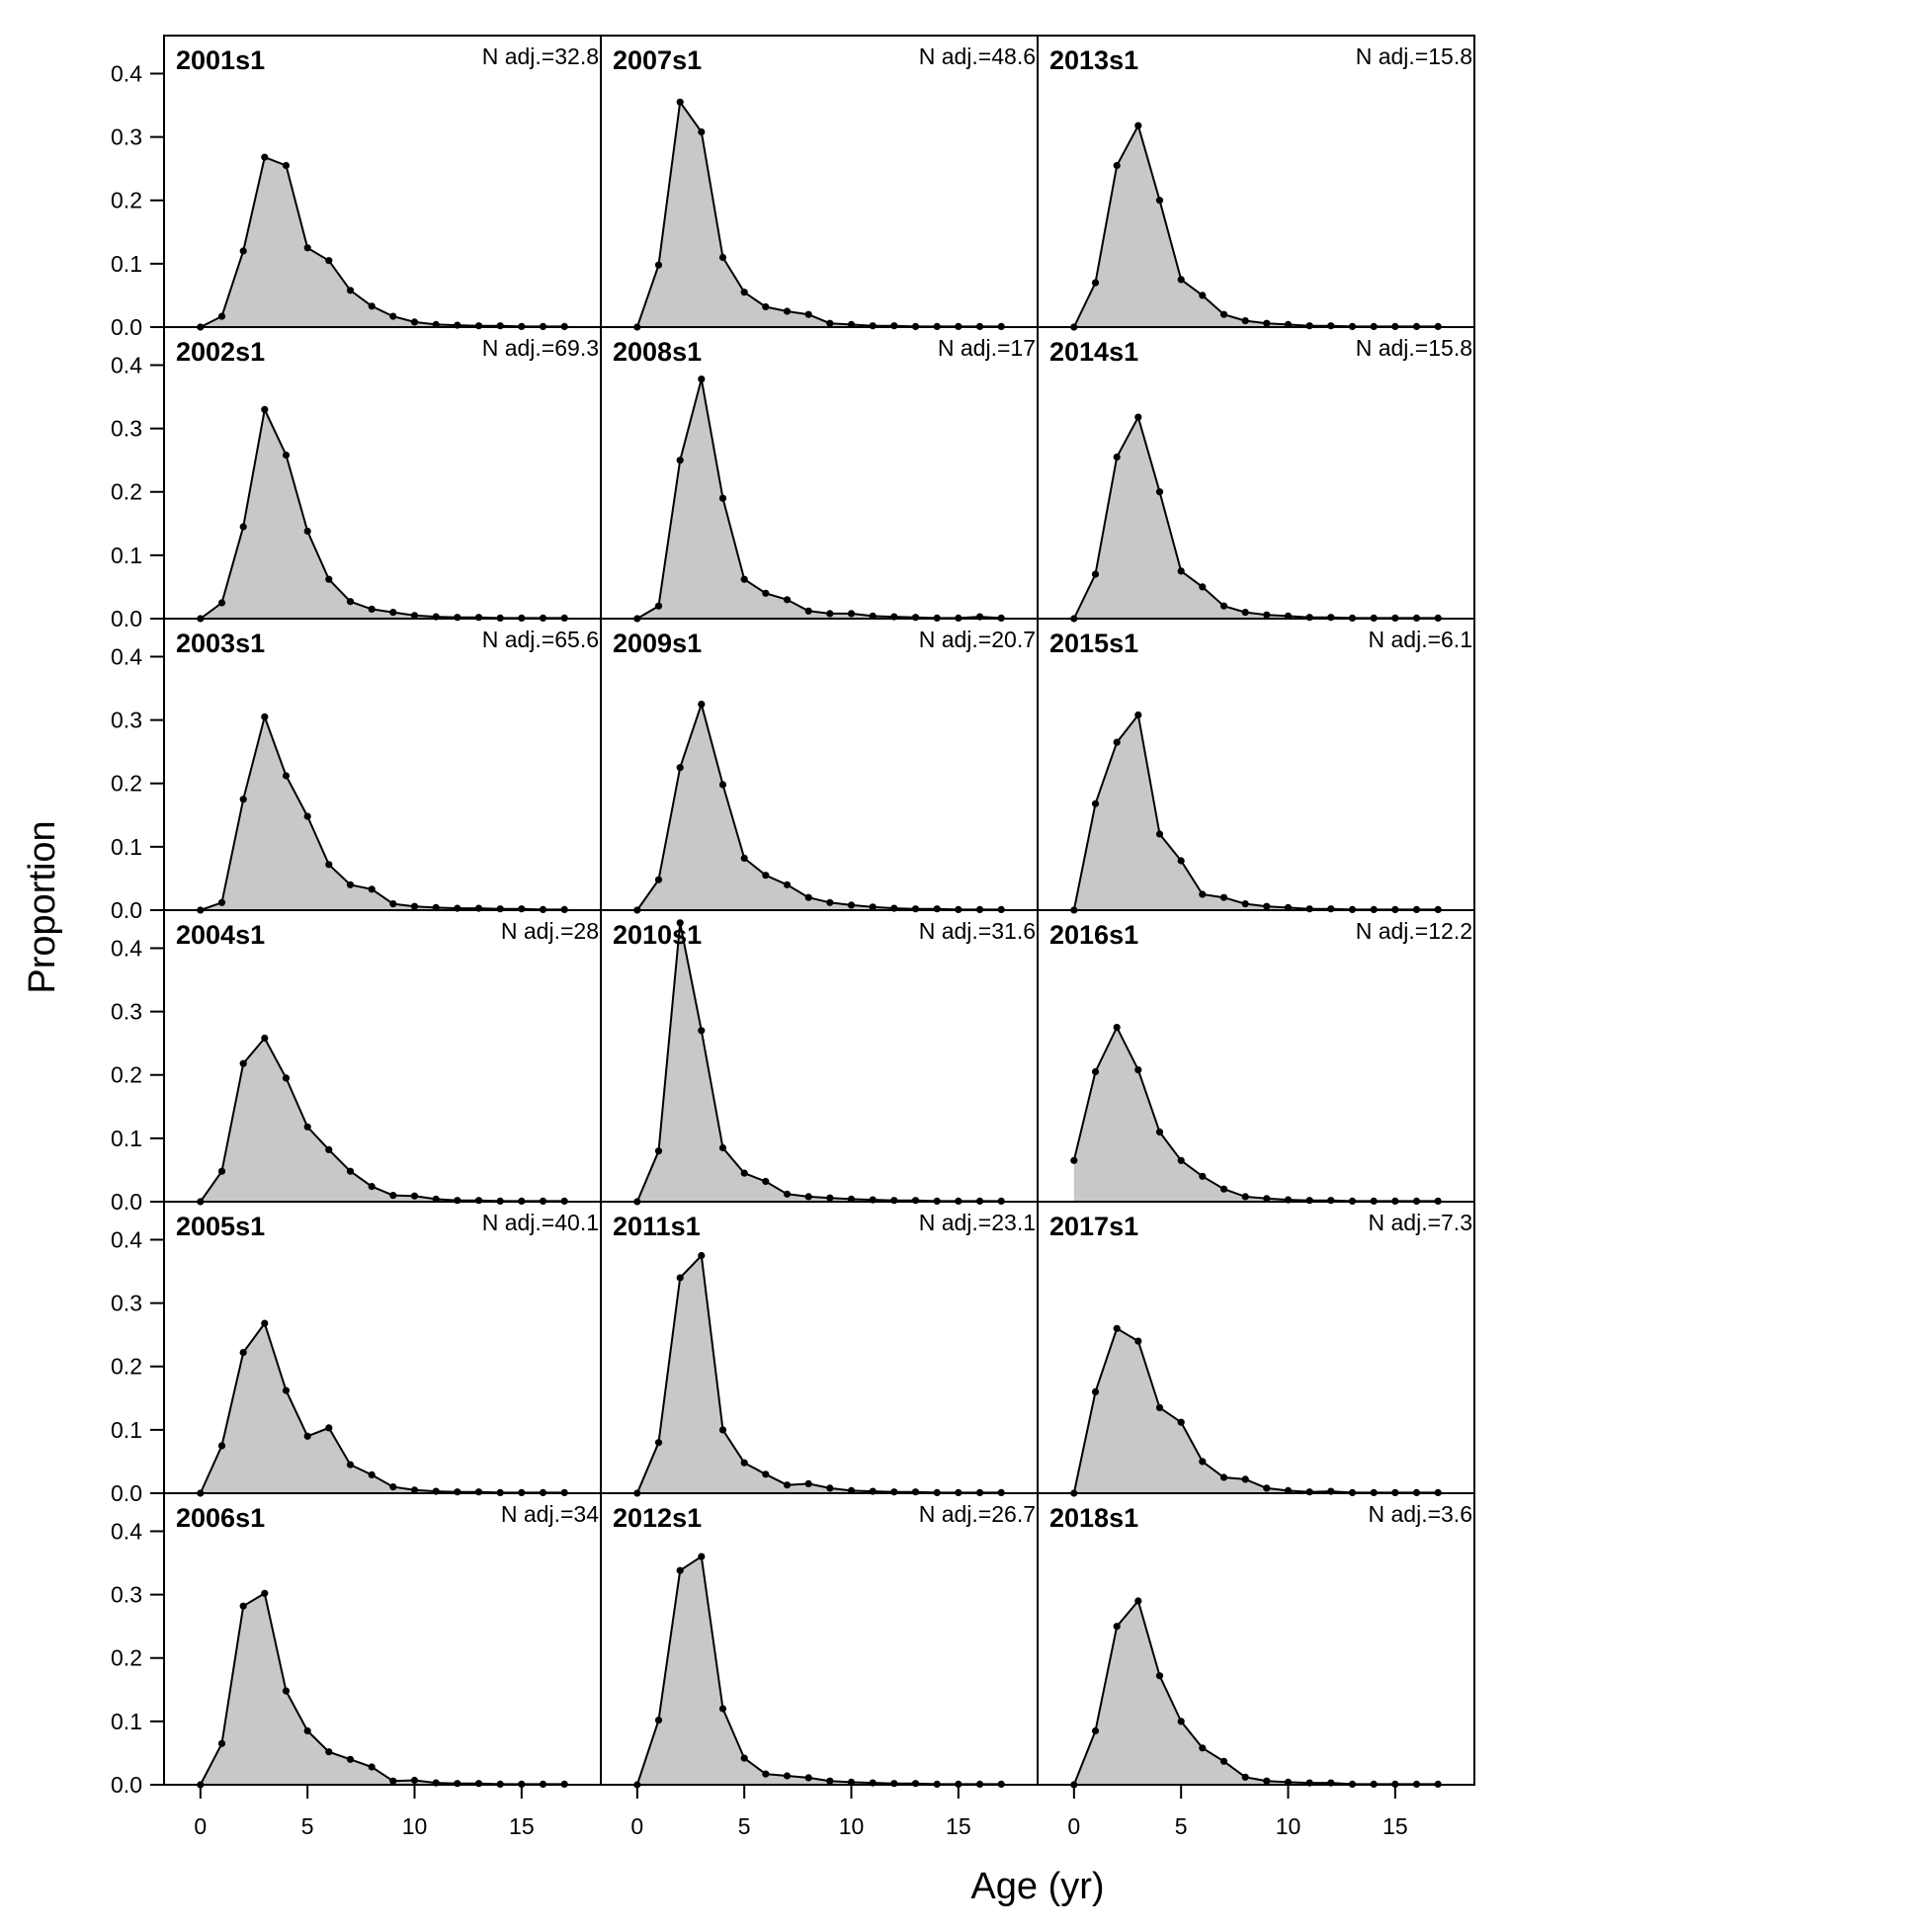  What do you see at coordinates (356, 1353) in the screenshot?
I see `panel-2005s1: 2005s1 N adj.=40.1 0.0 0.1 0.2 0.3 0.4` at bounding box center [356, 1353].